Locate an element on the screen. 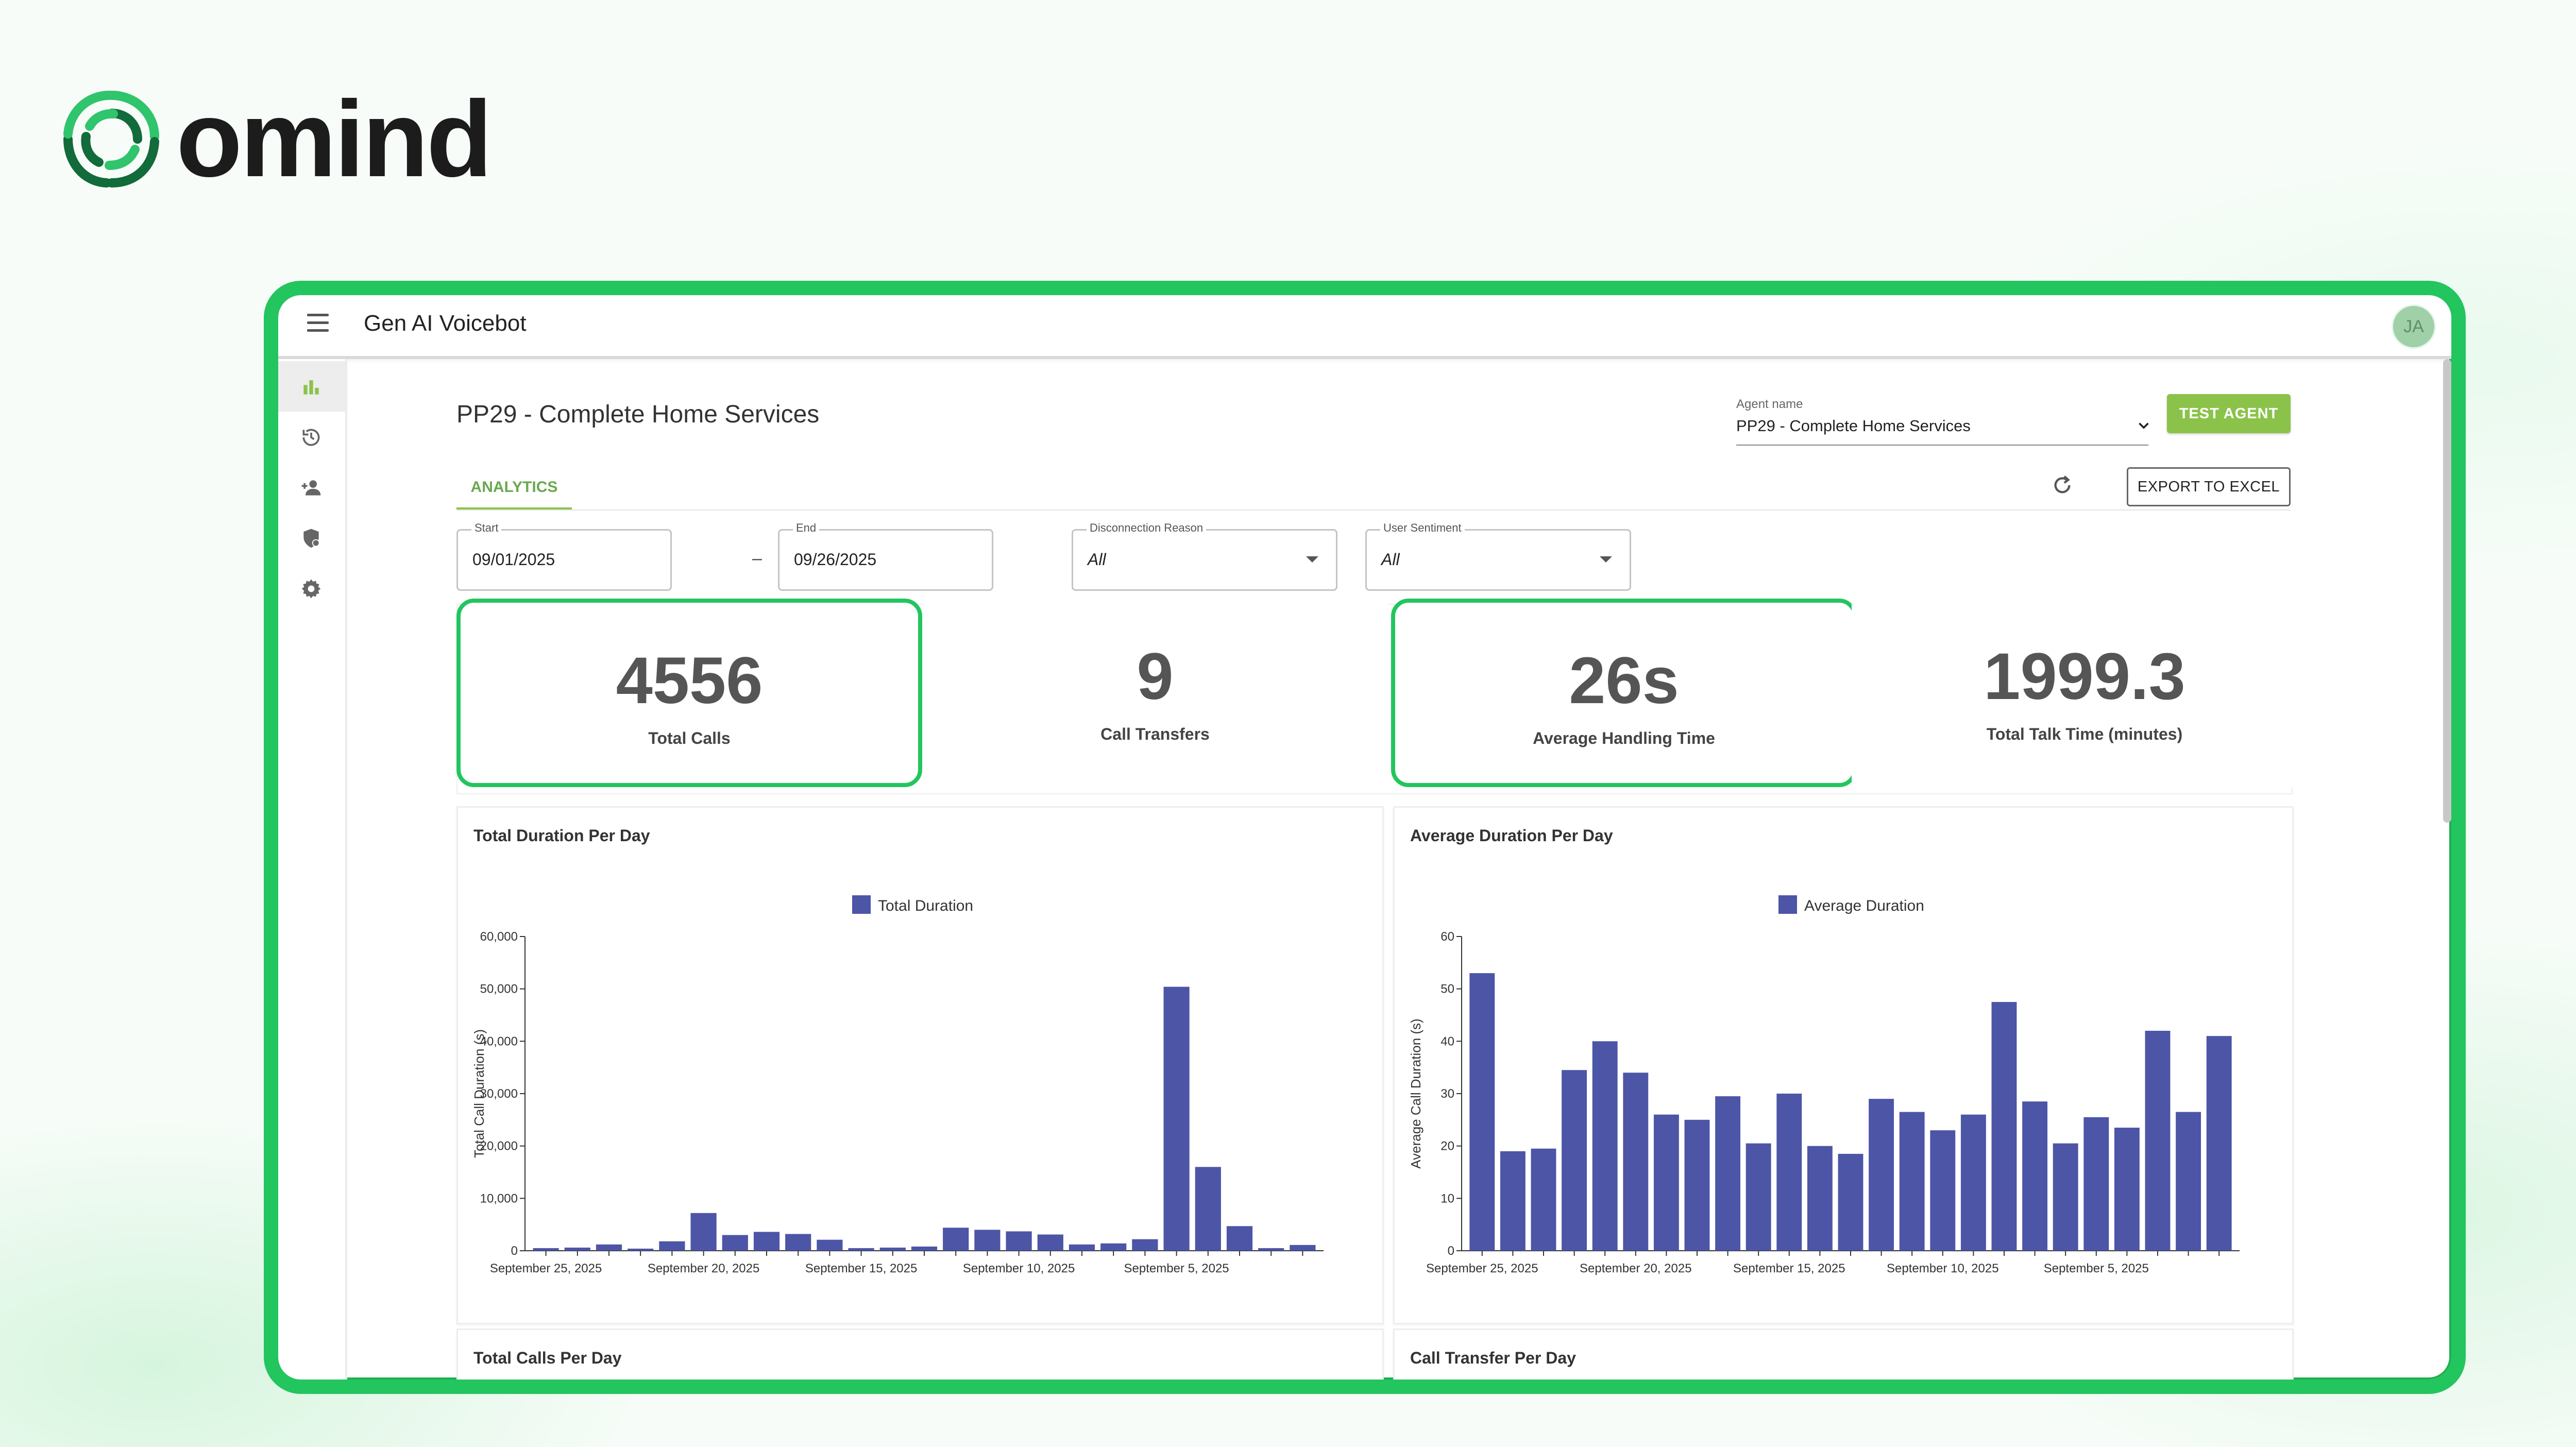 The width and height of the screenshot is (2576, 1447). sidebar is located at coordinates (312, 869).